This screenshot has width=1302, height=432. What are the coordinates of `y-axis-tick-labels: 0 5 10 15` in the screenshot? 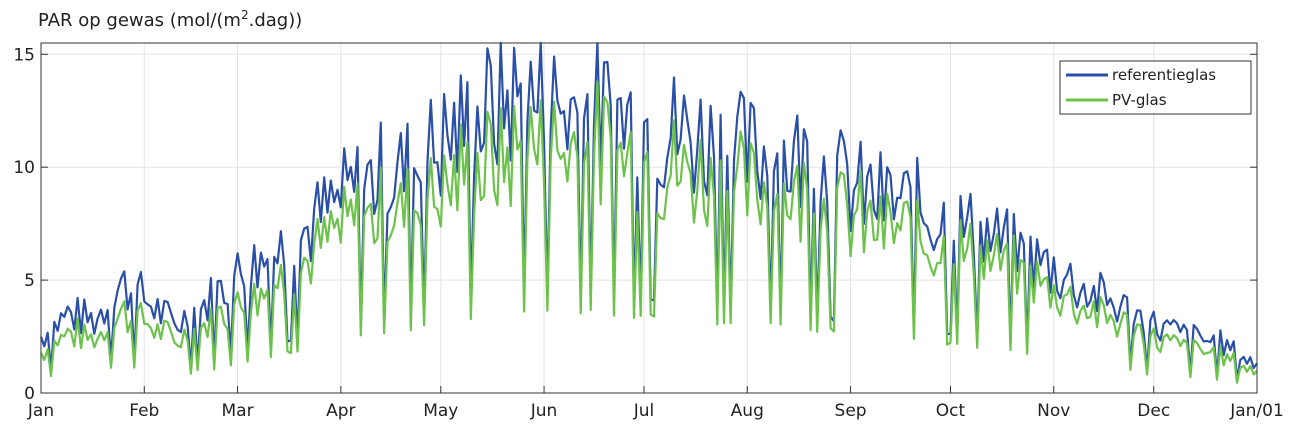 It's located at (24, 224).